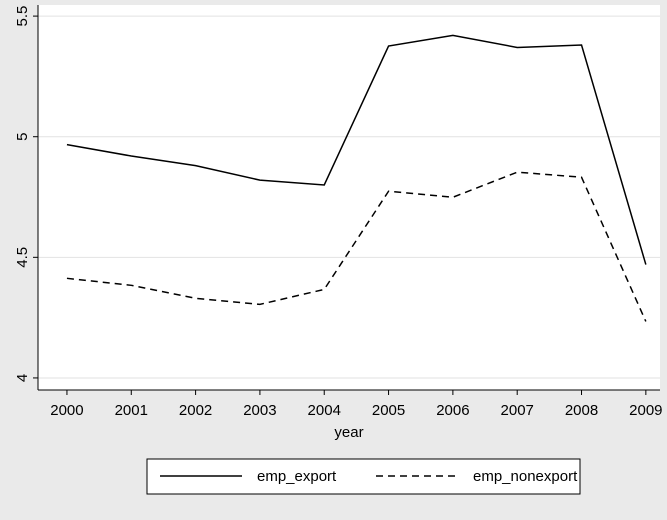 This screenshot has width=667, height=520. What do you see at coordinates (22, 378) in the screenshot?
I see `y-tick-label: 4` at bounding box center [22, 378].